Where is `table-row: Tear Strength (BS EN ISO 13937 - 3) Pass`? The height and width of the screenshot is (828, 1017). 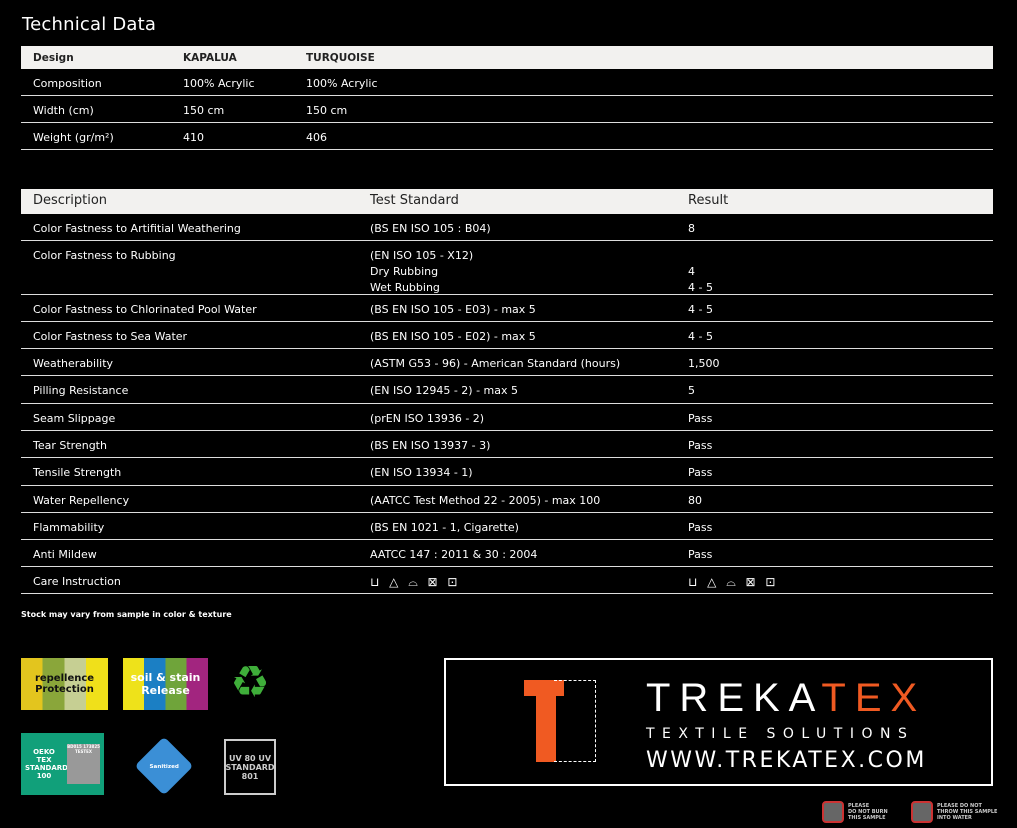 table-row: Tear Strength (BS EN ISO 13937 - 3) Pass is located at coordinates (507, 444).